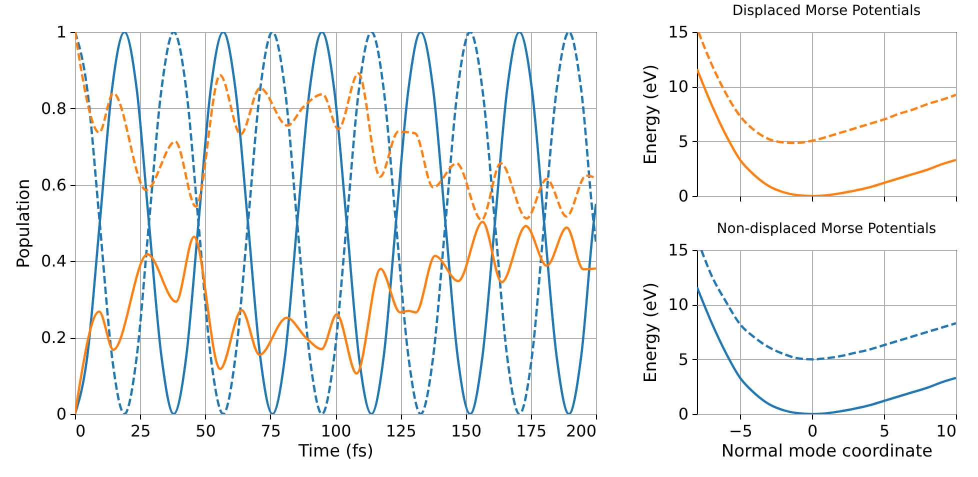 The width and height of the screenshot is (978, 477). What do you see at coordinates (466, 431) in the screenshot?
I see `x-tick-label: 150` at bounding box center [466, 431].